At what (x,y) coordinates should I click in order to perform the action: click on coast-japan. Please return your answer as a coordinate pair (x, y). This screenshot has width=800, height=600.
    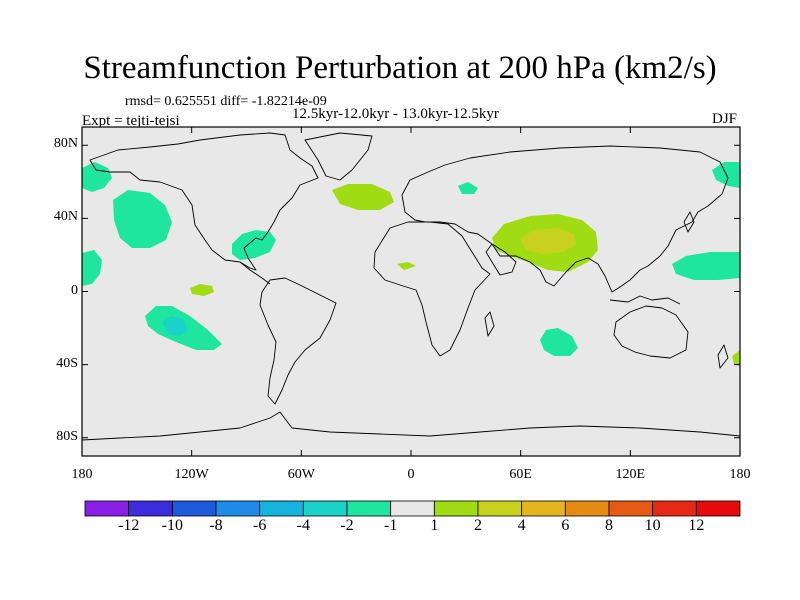
    Looking at the image, I should click on (689, 222).